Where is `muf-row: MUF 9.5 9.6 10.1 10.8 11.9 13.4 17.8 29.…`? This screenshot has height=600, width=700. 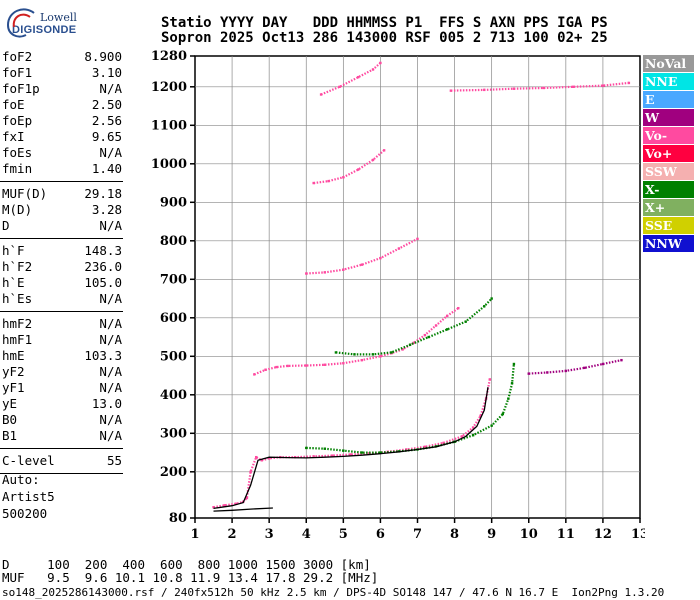 muf-row: MUF 9.5 9.6 10.1 10.8 11.9 13.4 17.8 29.… is located at coordinates (190, 577).